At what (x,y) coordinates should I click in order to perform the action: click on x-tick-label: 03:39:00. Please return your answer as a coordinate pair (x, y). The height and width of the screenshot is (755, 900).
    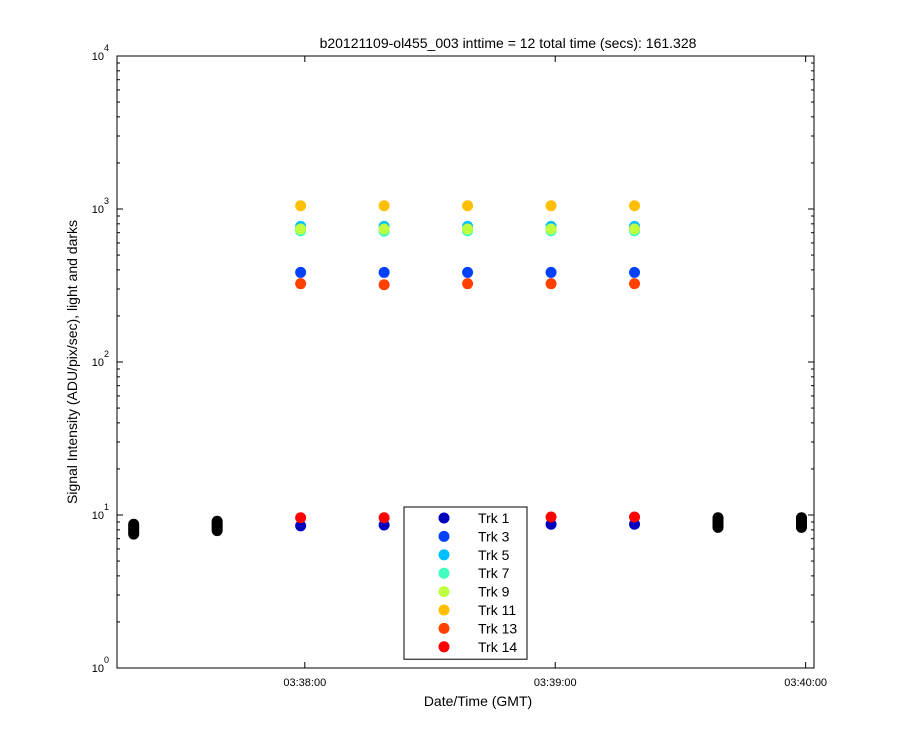
    Looking at the image, I should click on (555, 683).